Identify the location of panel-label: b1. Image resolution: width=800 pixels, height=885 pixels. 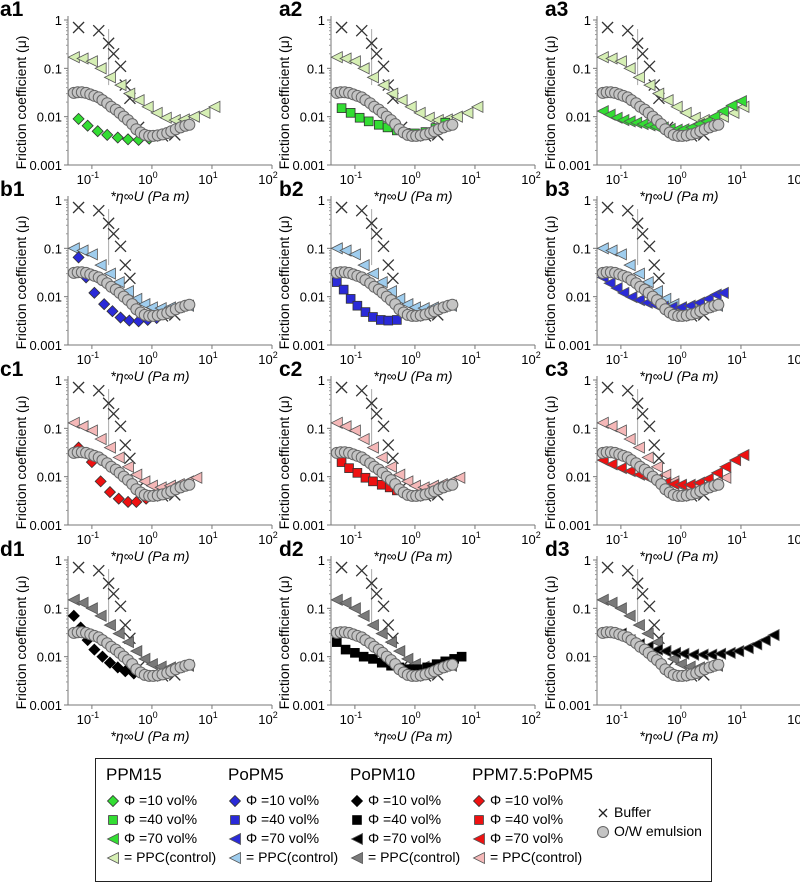
(12, 189).